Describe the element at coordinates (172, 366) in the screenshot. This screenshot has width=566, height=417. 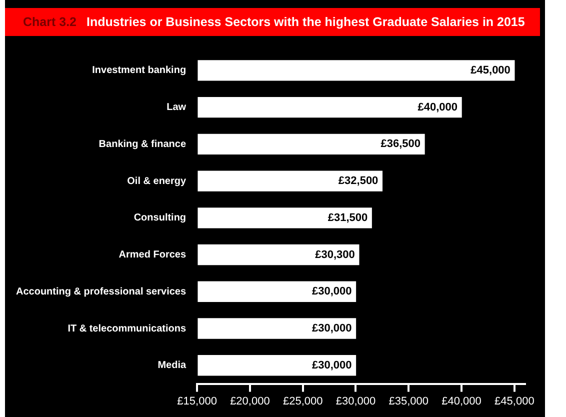
I see `y-tick-label: Media` at that location.